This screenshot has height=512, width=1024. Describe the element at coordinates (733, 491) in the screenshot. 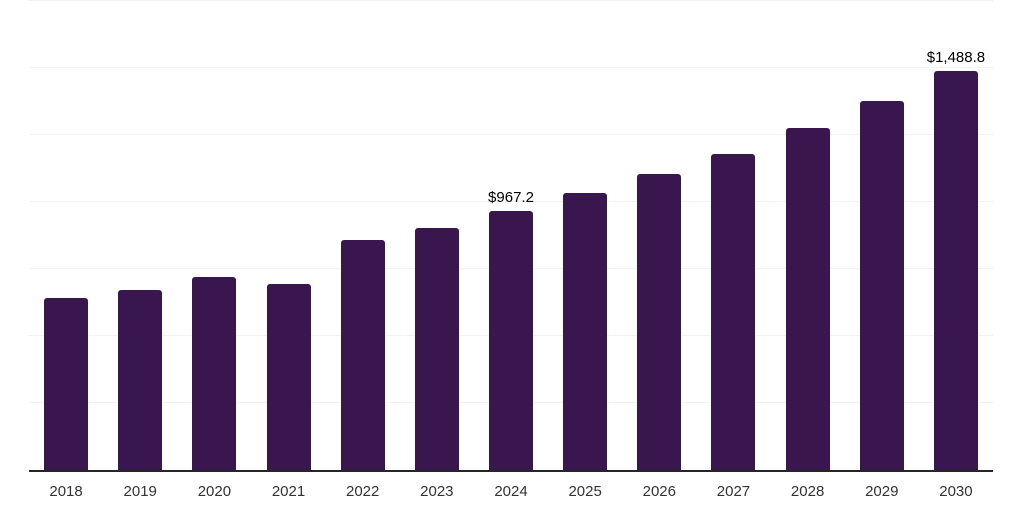

I see `x-axis-label-2027: 2027` at that location.